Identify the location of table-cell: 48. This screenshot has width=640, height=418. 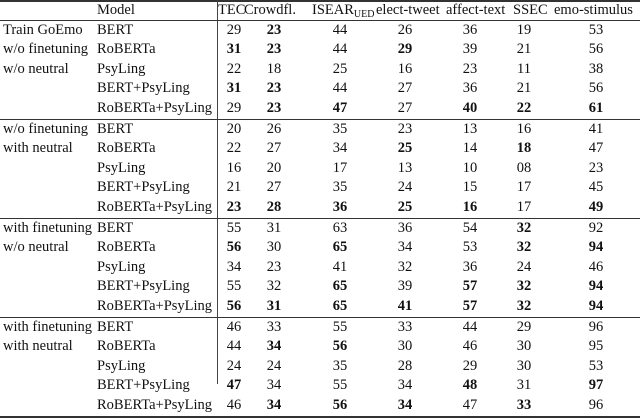
(470, 385).